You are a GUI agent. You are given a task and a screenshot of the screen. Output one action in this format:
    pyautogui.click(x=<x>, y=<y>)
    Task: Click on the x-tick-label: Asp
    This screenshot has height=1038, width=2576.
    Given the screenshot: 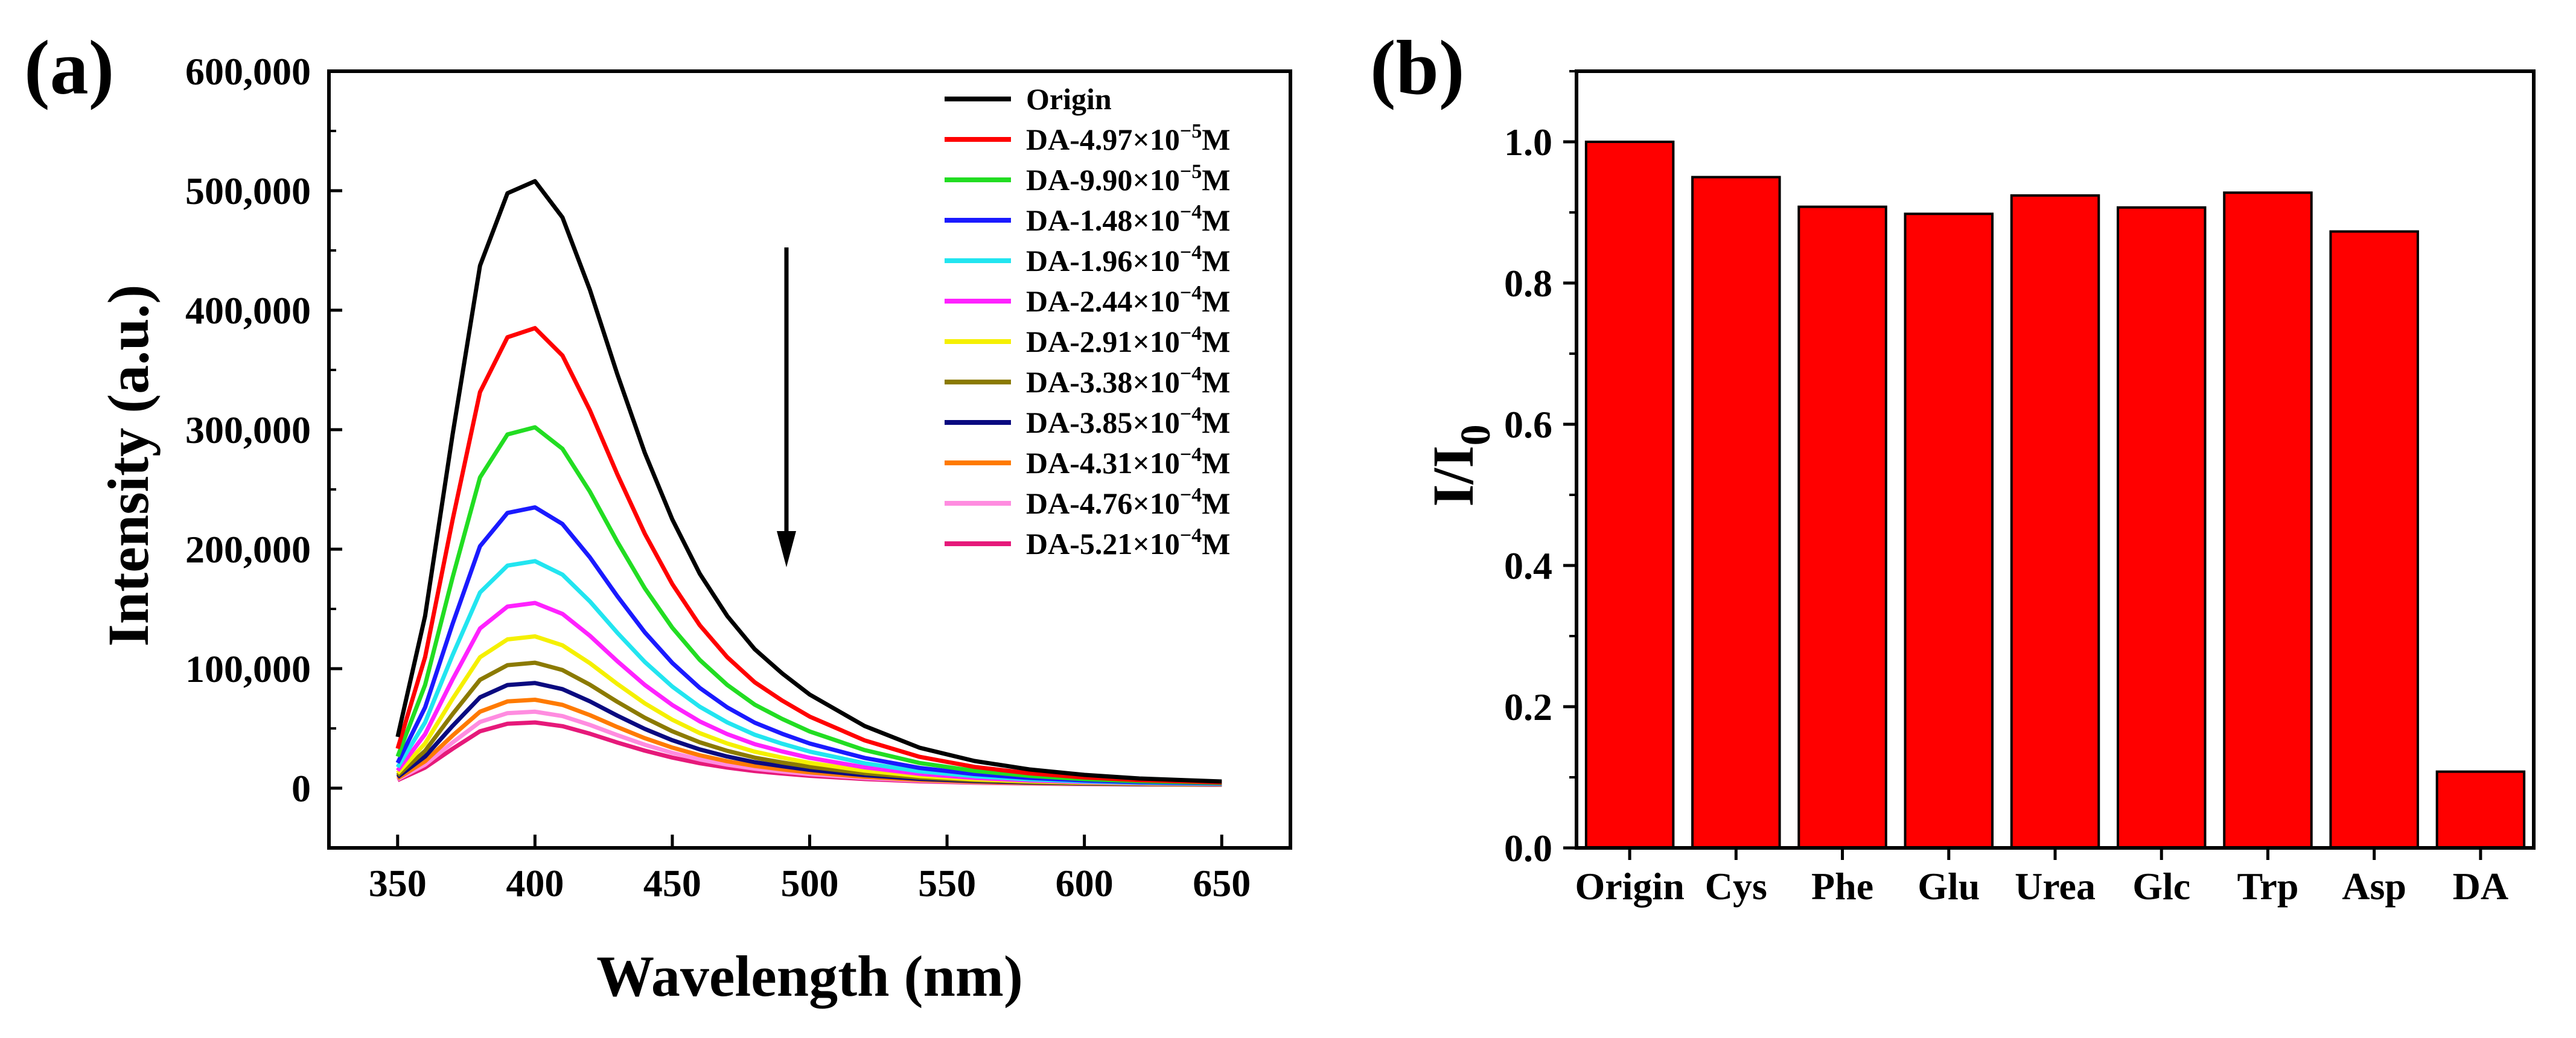 What is the action you would take?
    pyautogui.click(x=2374, y=886)
    